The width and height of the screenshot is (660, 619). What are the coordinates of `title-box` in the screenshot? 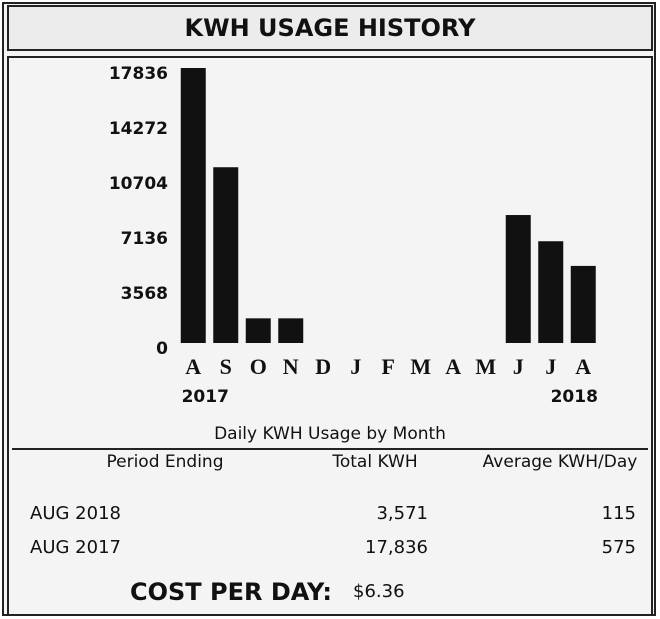 It's located at (330, 28).